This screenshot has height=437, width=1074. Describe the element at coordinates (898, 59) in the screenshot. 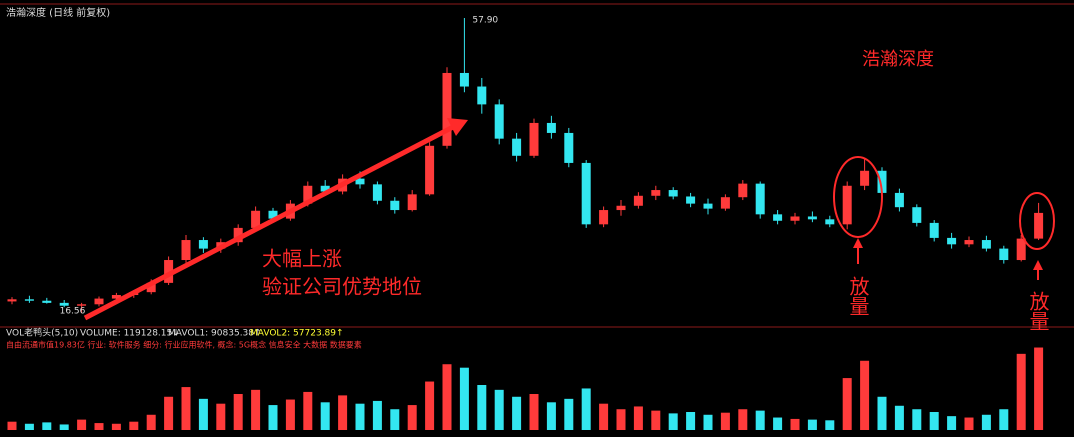

I see `annotation: 浩瀚深度` at that location.